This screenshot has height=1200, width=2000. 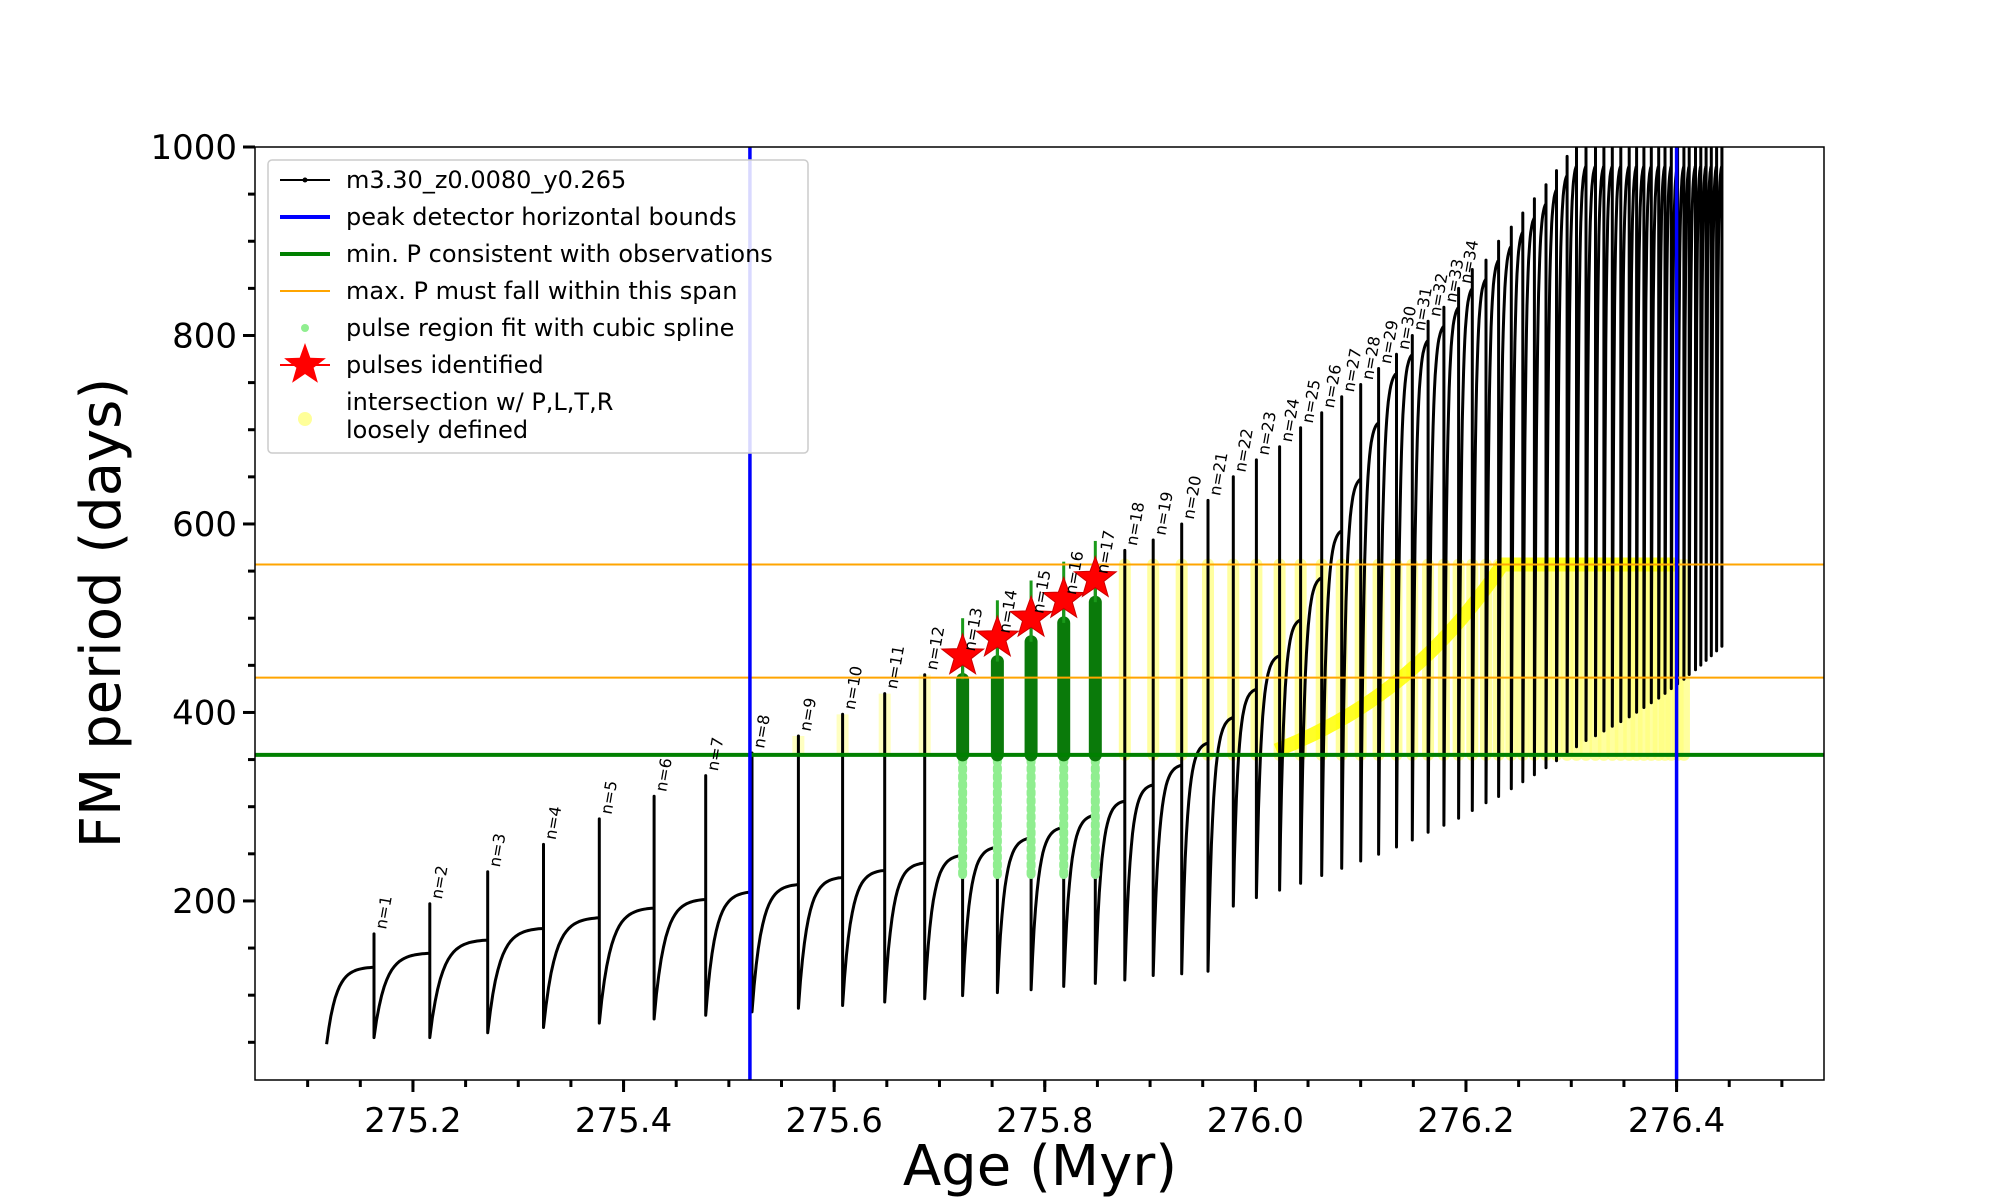 I want to click on y-tick-label: 400, so click(x=204, y=713).